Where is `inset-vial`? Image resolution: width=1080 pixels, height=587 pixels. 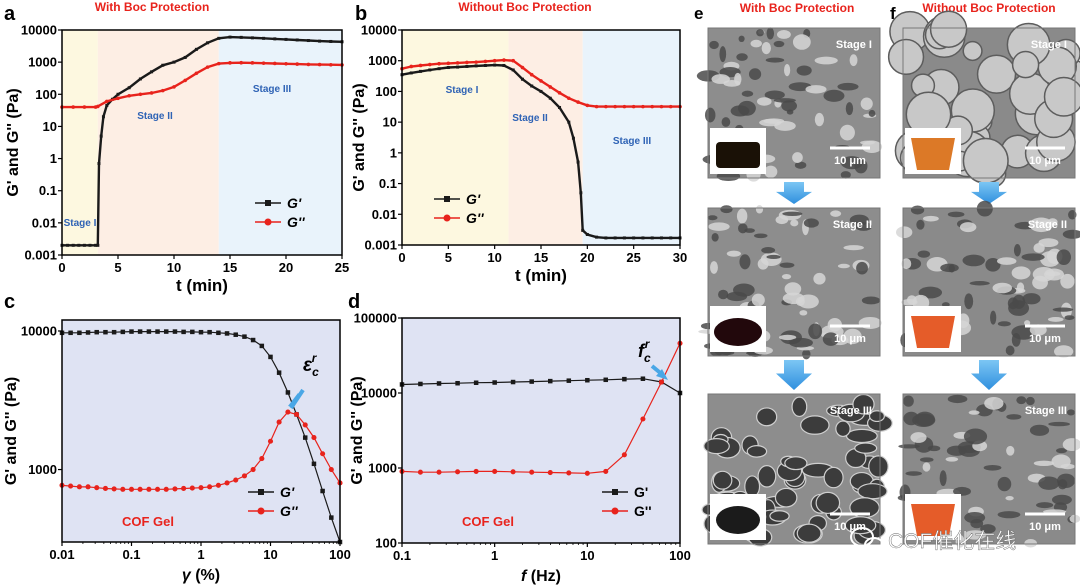
inset-vial is located at coordinates (738, 155).